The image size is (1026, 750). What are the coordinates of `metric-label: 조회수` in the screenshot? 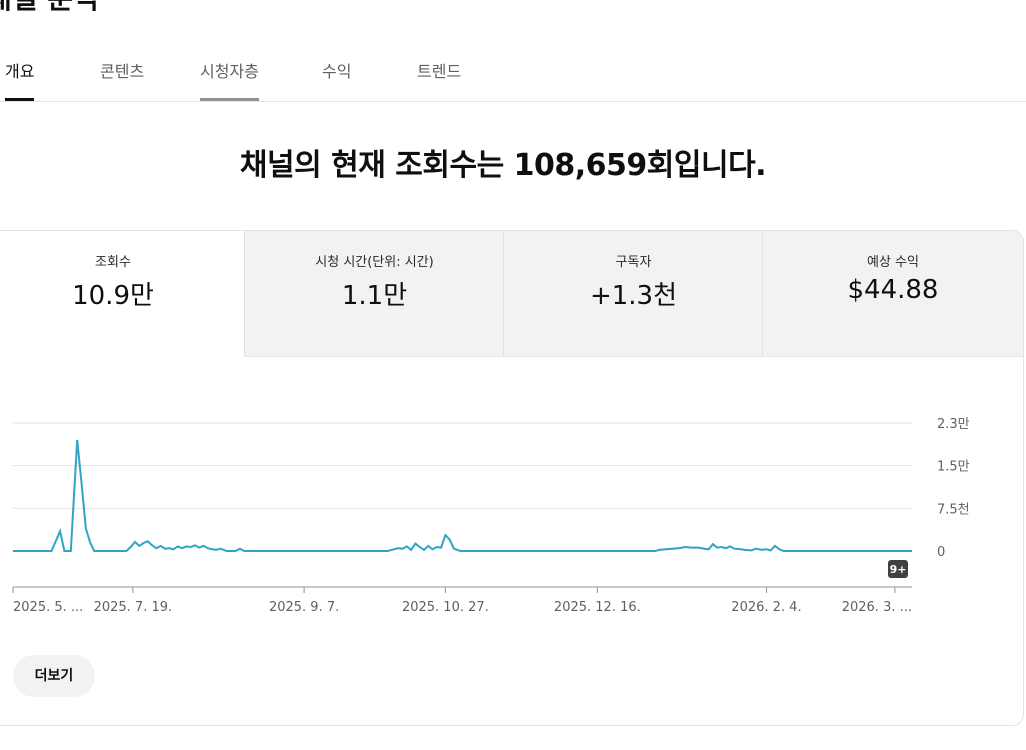 It's located at (113, 262).